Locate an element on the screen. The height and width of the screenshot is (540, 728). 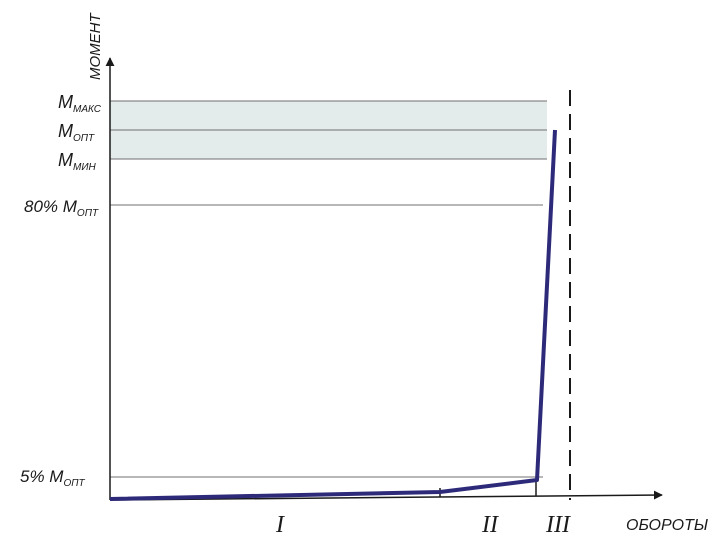
zone-label-3: III is located at coordinates (558, 525).